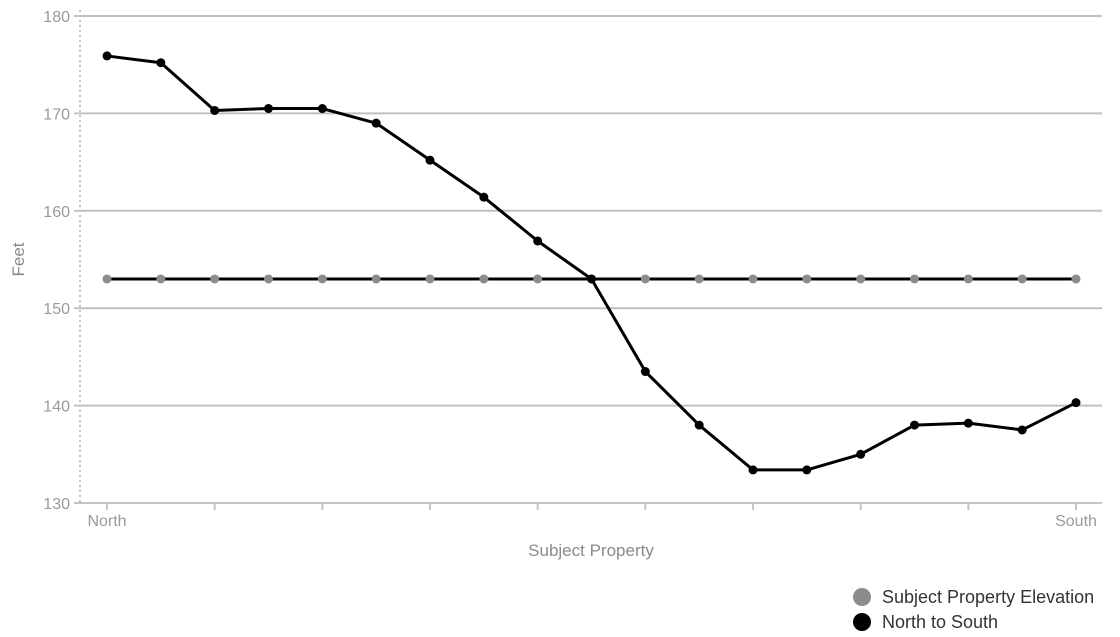 The image size is (1120, 637). What do you see at coordinates (591, 506) in the screenshot?
I see `x-axis-ticks` at bounding box center [591, 506].